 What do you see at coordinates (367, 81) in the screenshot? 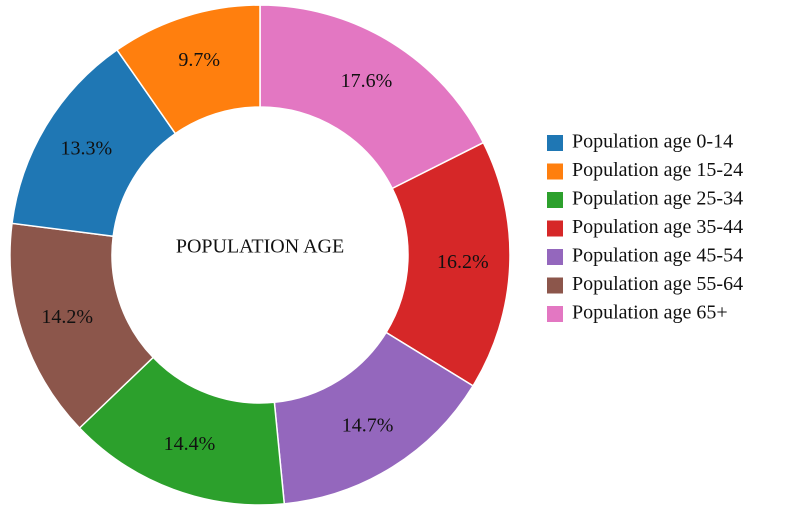
I see `value-label: 17.6%` at bounding box center [367, 81].